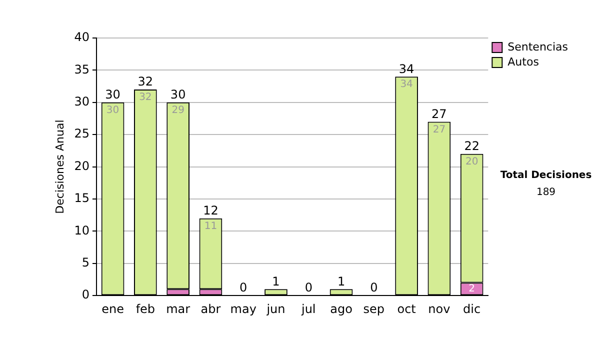  I want to click on x-tick-label: abr, so click(210, 309).